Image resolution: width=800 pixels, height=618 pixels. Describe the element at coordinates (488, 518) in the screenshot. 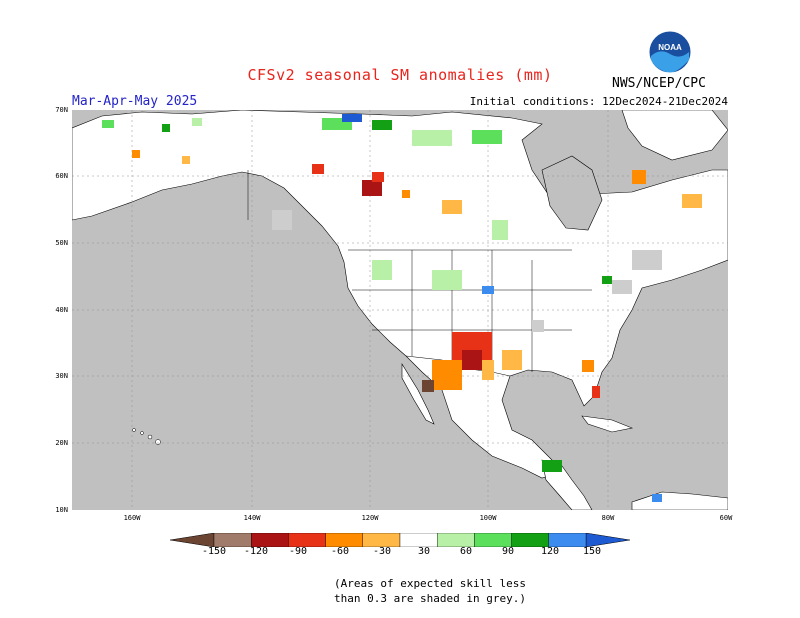

I see `lon-label-100w: 100W` at that location.